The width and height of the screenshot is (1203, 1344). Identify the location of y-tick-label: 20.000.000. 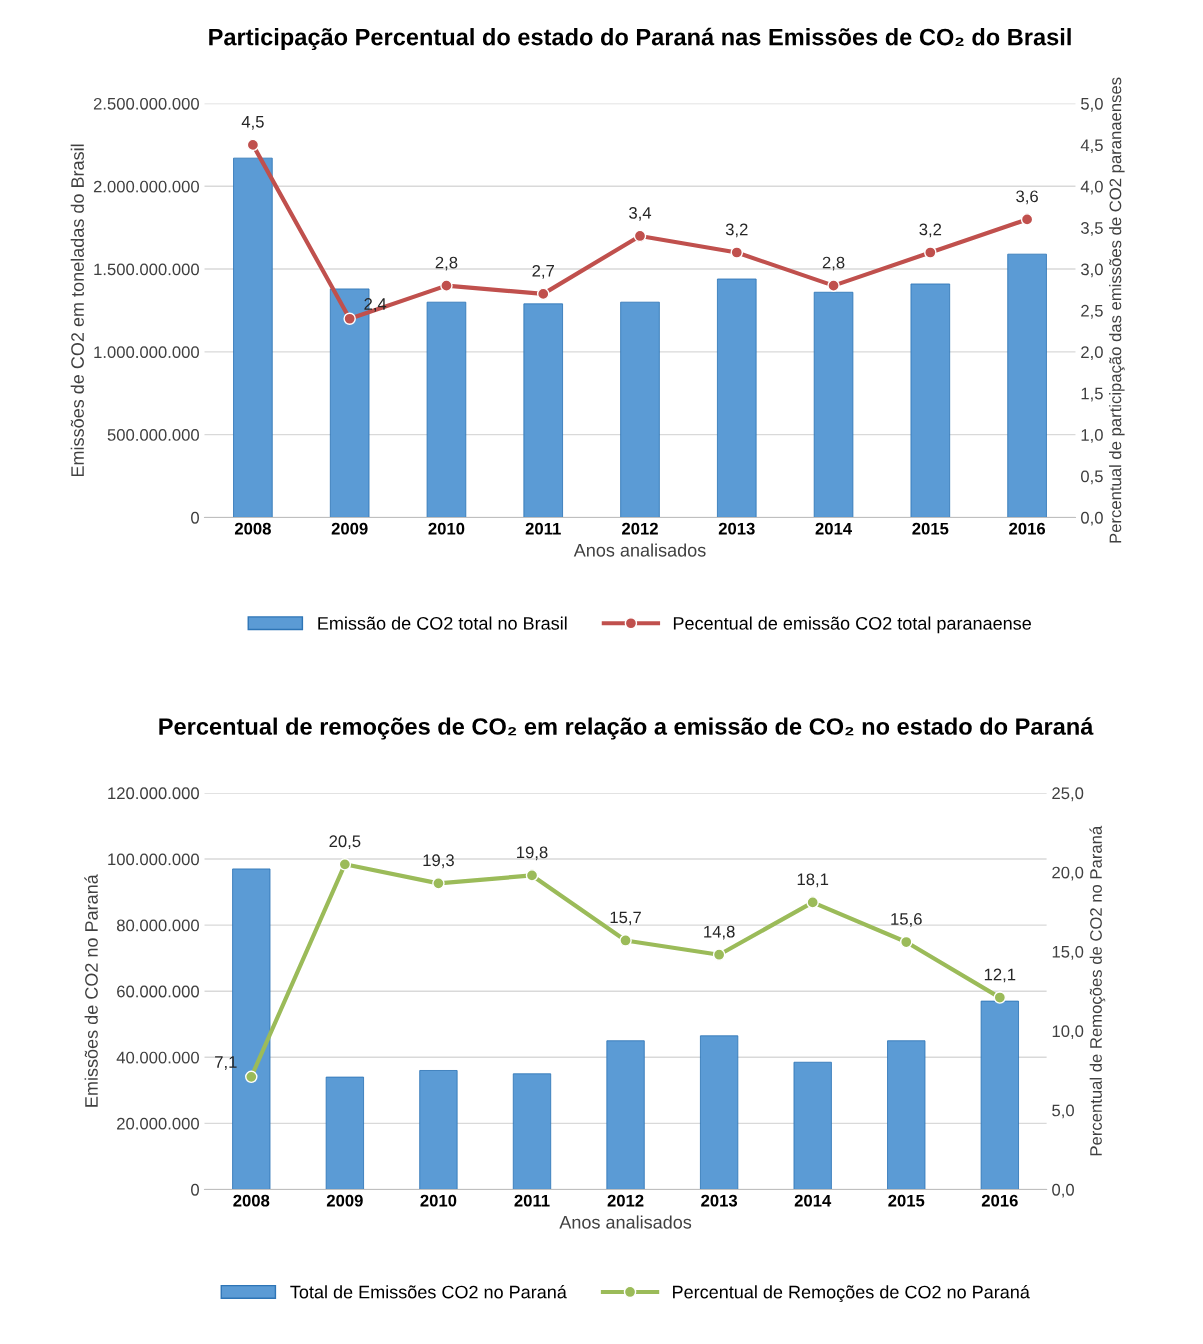
(158, 1123).